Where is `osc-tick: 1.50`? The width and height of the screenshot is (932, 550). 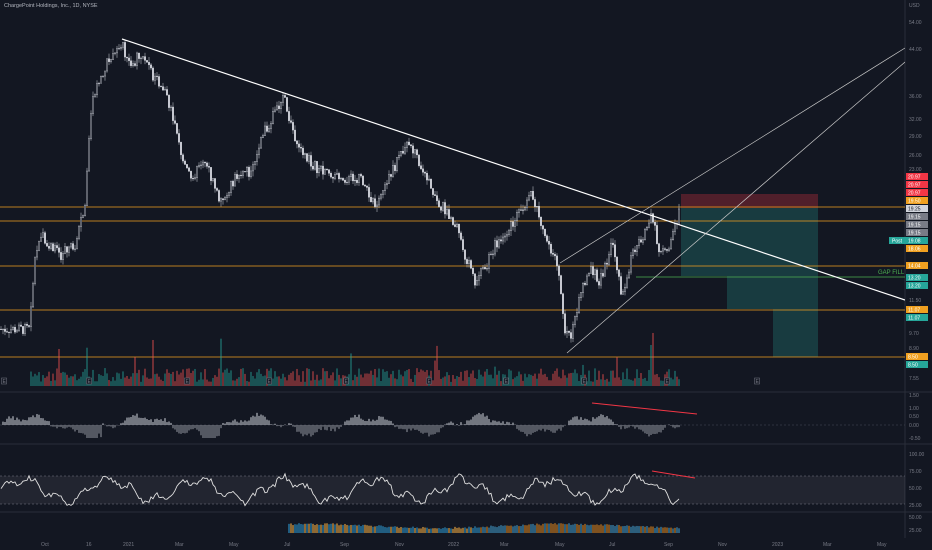 osc-tick: 1.50 is located at coordinates (914, 396).